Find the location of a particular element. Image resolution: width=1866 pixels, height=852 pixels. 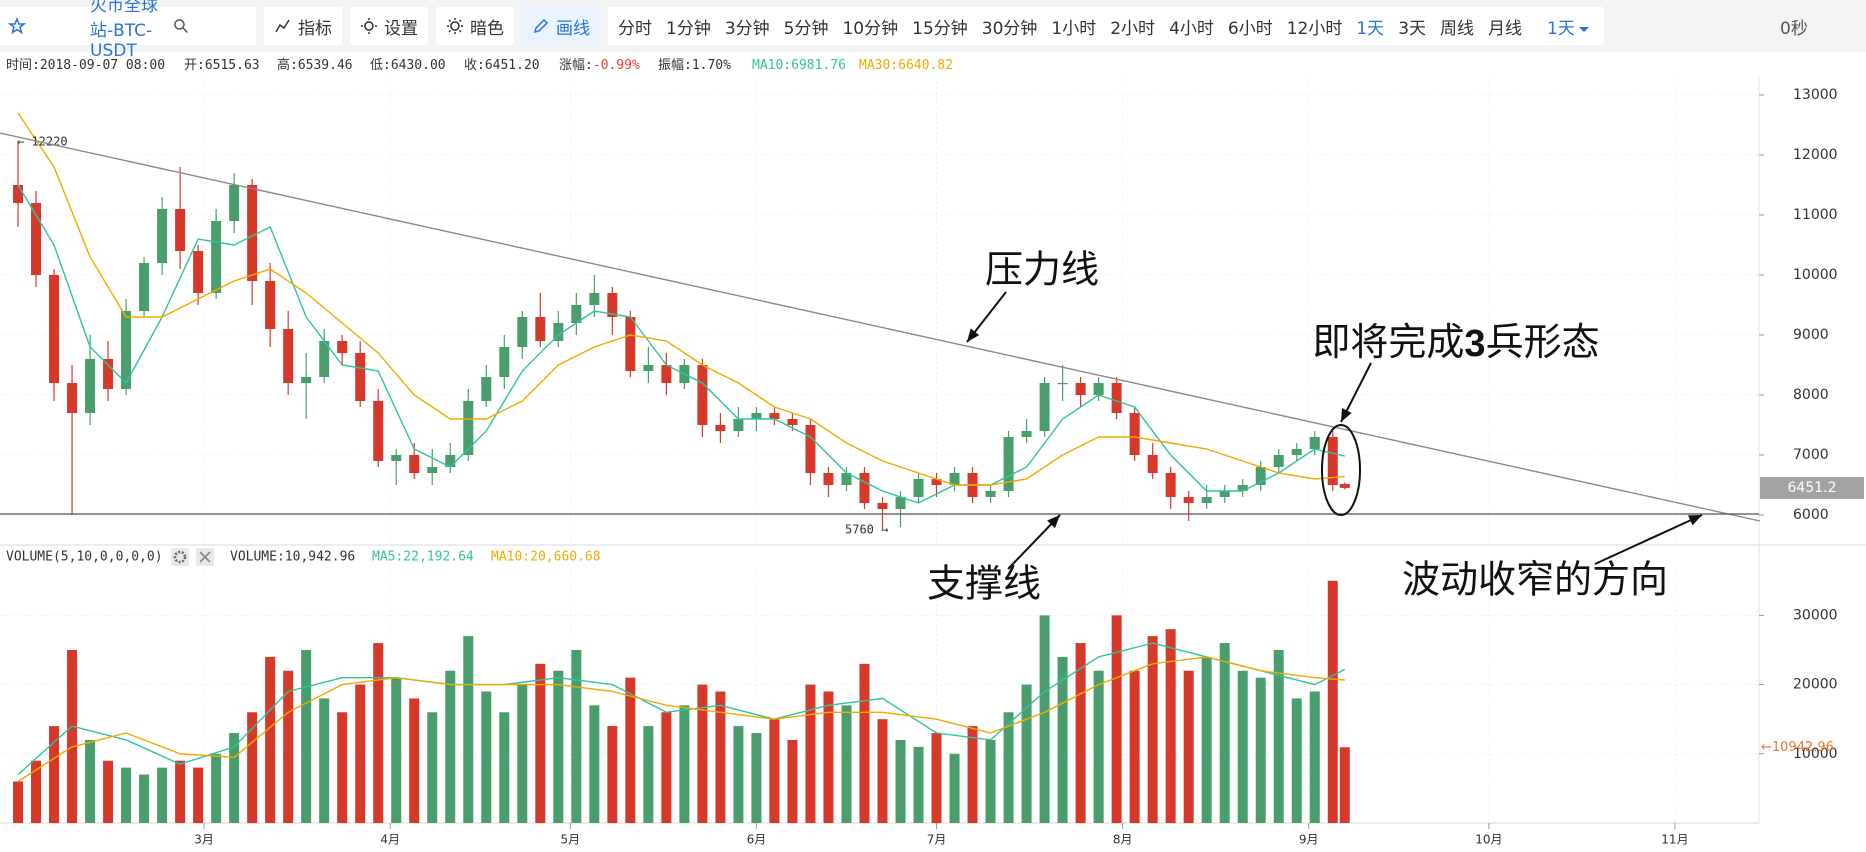

interval-button: 5分钟 is located at coordinates (806, 28).